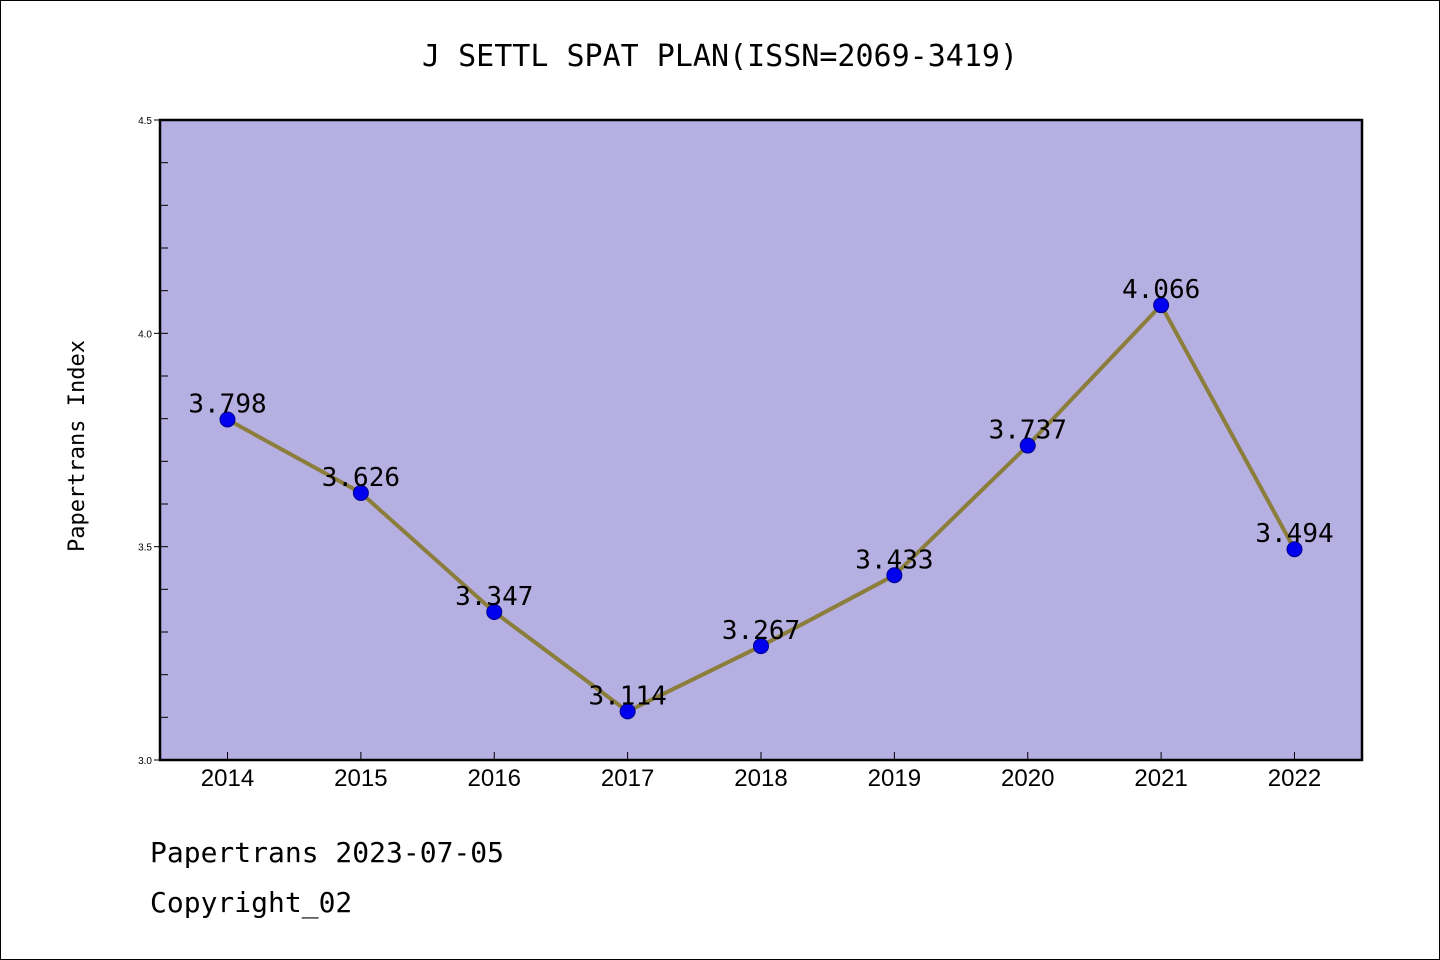 This screenshot has height=960, width=1440. I want to click on y-tick-label: 4.0, so click(145, 334).